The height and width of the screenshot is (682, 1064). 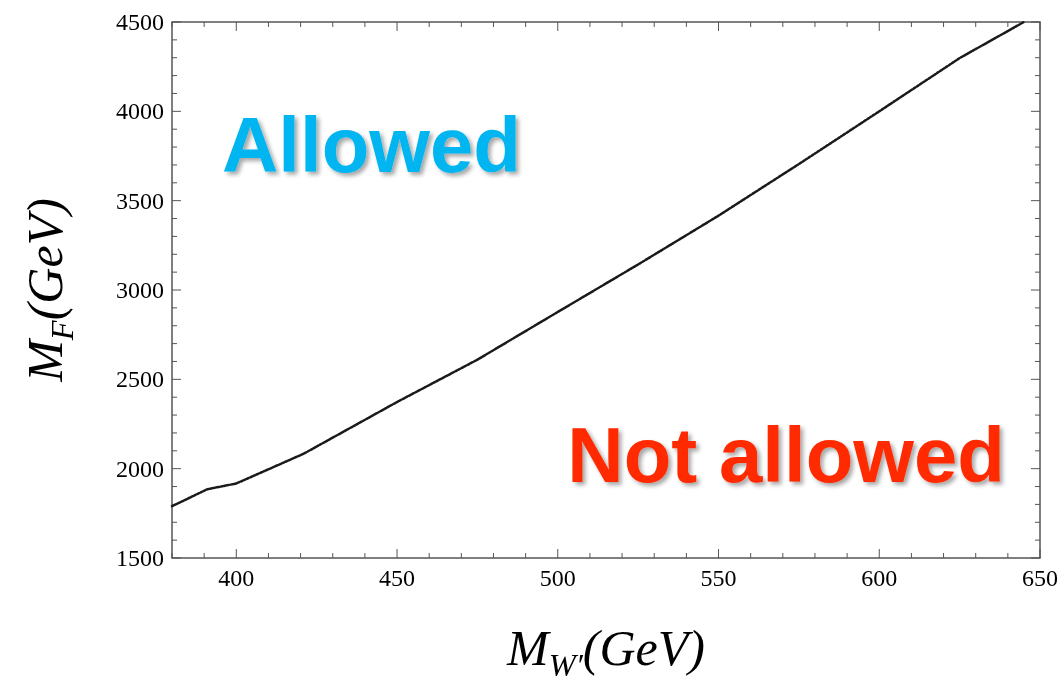 I want to click on x-tick-label: 550, so click(x=718, y=578).